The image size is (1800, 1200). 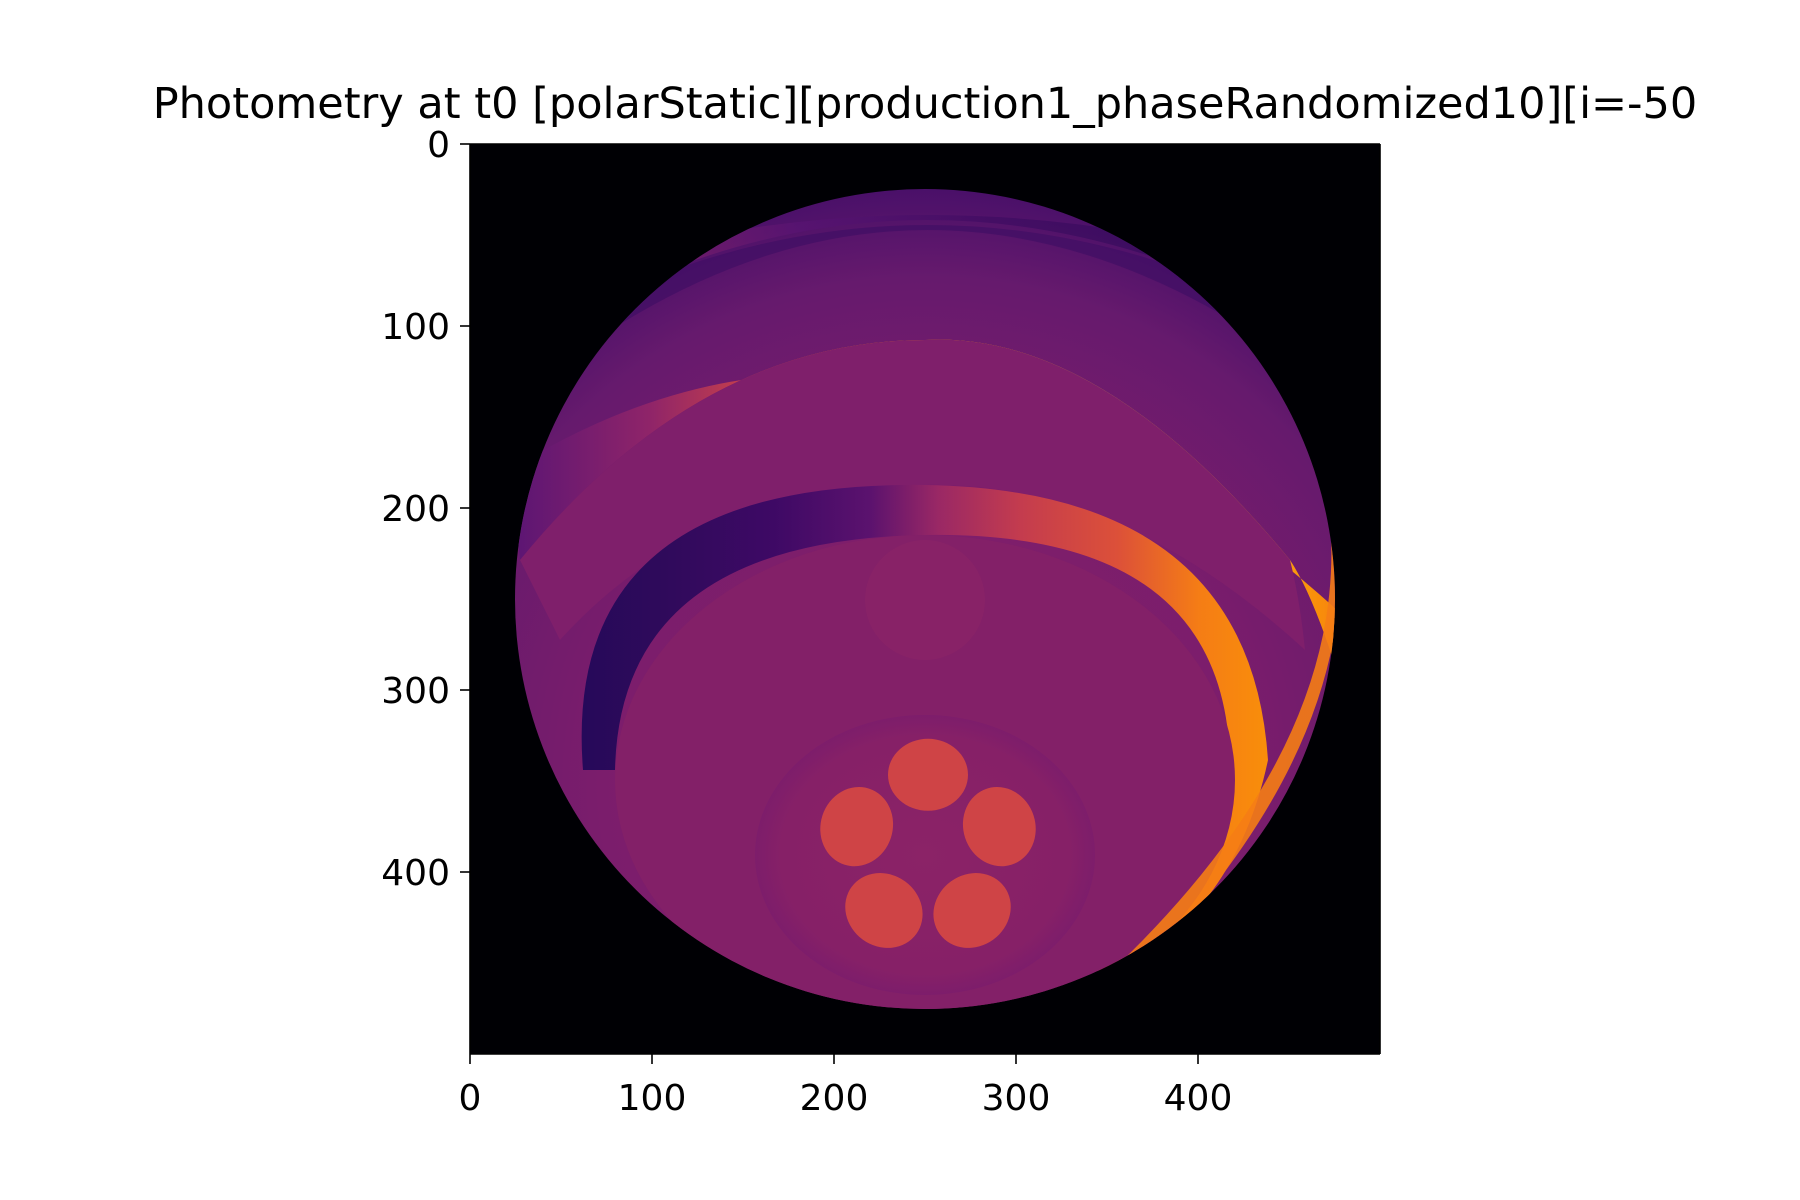 I want to click on y-axis: 0 100 200 300 400, so click(x=425, y=509).